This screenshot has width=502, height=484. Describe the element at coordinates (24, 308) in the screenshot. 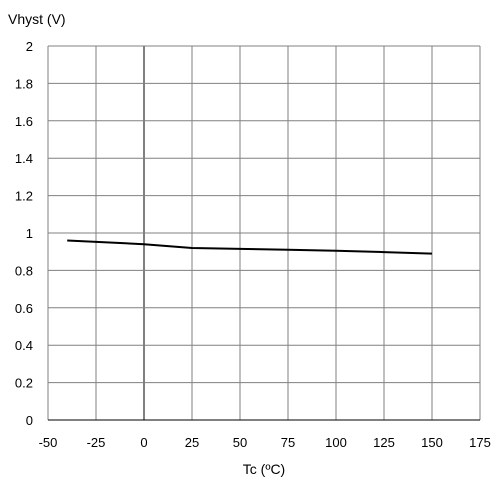

I see `y-tick-label: 0.6` at that location.